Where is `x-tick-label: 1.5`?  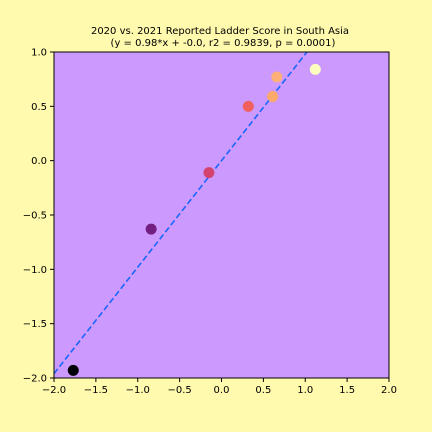
x-tick-label: 1.5 is located at coordinates (347, 390).